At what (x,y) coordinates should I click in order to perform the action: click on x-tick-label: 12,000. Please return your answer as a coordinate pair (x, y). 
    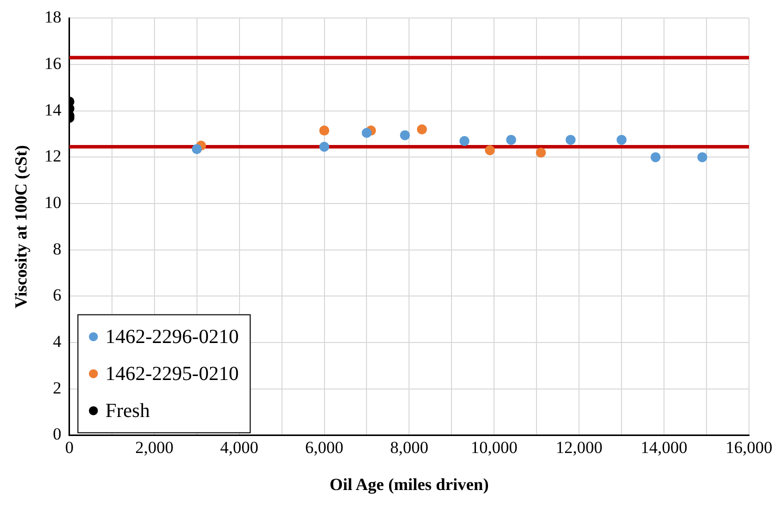
    Looking at the image, I should click on (579, 447).